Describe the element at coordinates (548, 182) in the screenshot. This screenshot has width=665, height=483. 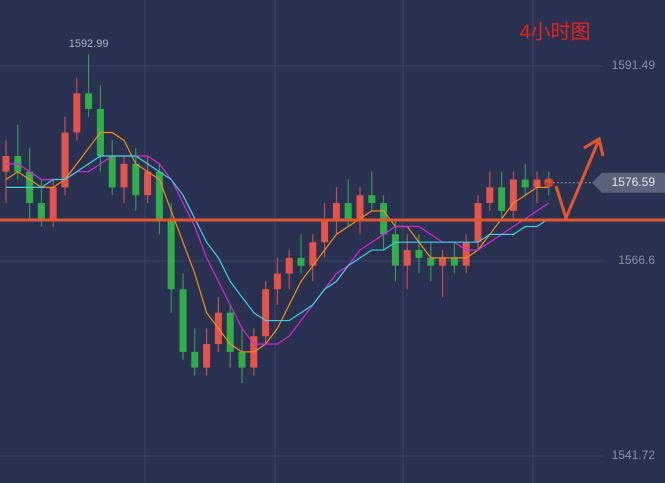
I see `price-glow` at that location.